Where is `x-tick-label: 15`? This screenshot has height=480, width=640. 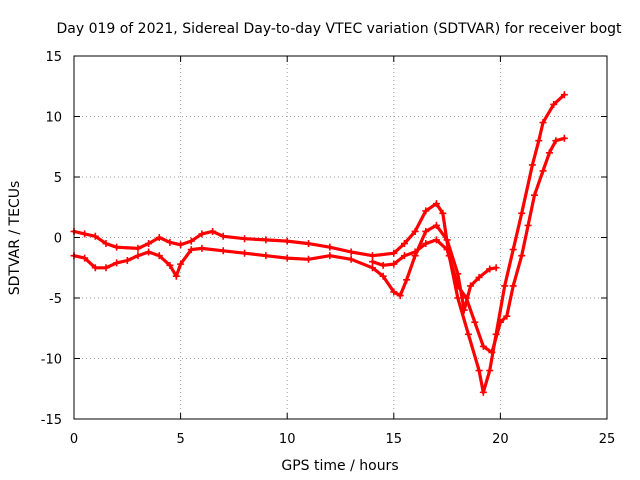
x-tick-label: 15 is located at coordinates (394, 439).